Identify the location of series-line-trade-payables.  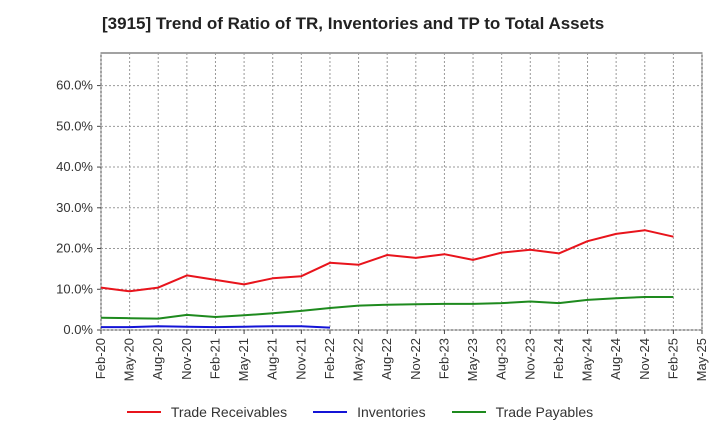
(387, 308).